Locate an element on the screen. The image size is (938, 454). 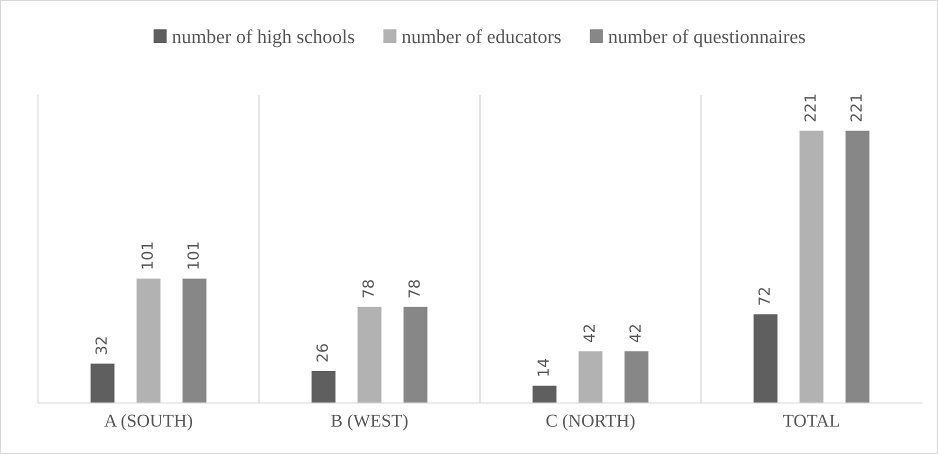
x-tick-label: C (NORTH) is located at coordinates (590, 422).